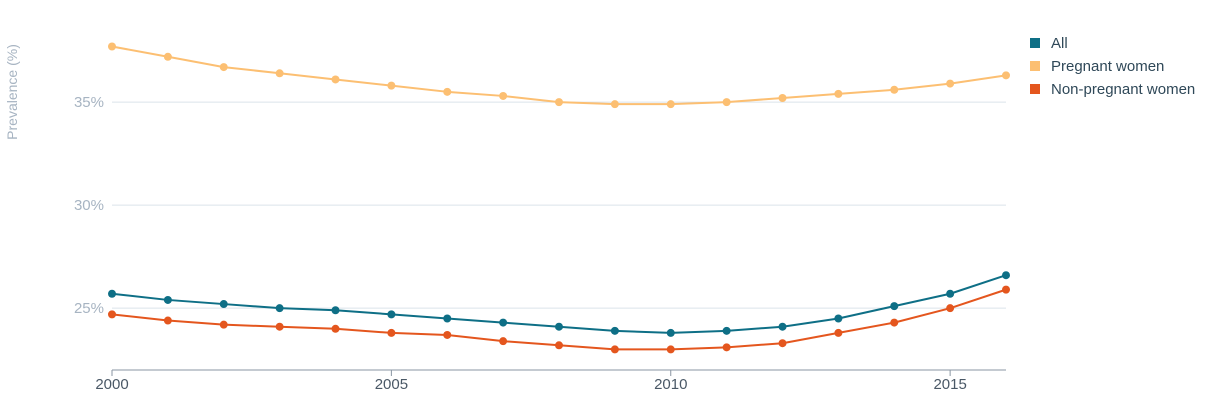  I want to click on x-tick-label: 2010, so click(670, 384).